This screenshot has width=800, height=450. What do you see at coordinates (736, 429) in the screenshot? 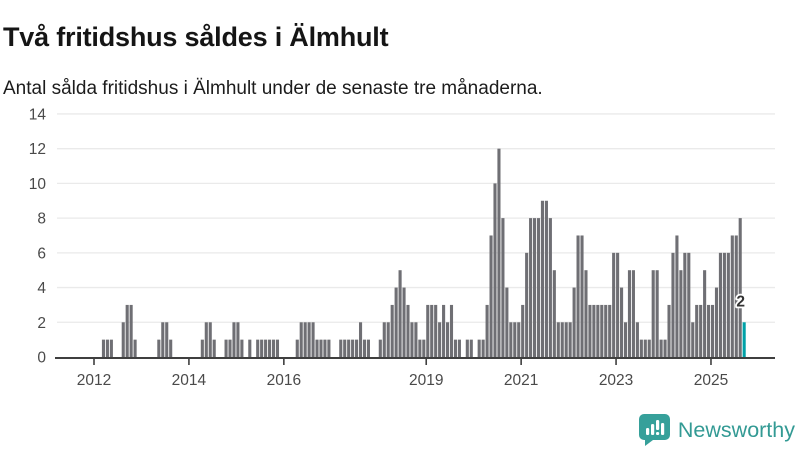
I see `newsworthy-logo-text: Newsworthy` at bounding box center [736, 429].